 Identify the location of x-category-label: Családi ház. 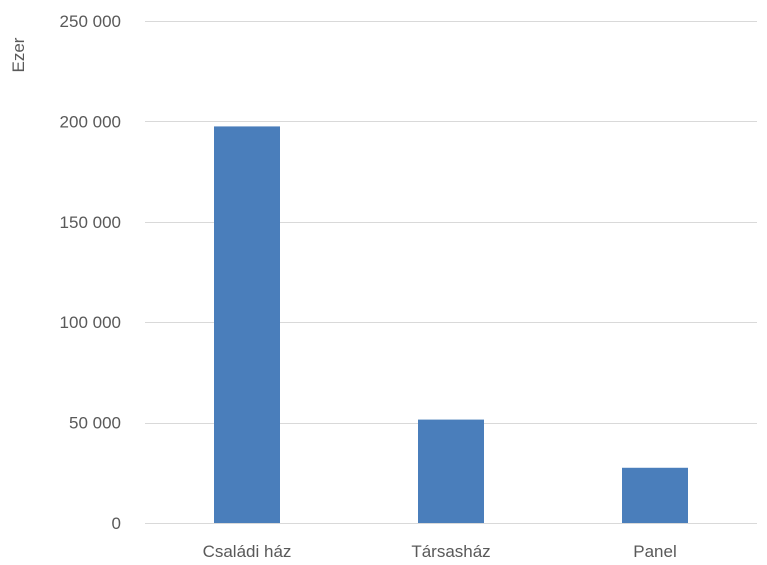
(247, 551).